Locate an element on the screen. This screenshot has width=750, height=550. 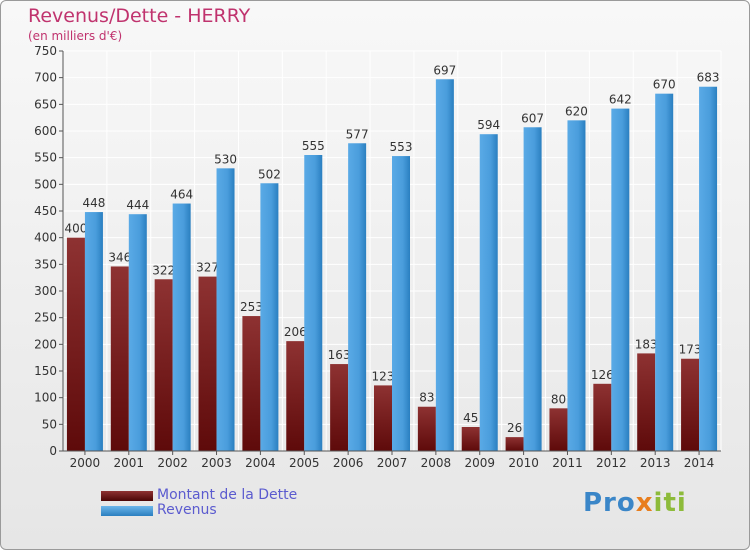
label-revenus-2005: 555 is located at coordinates (313, 146).